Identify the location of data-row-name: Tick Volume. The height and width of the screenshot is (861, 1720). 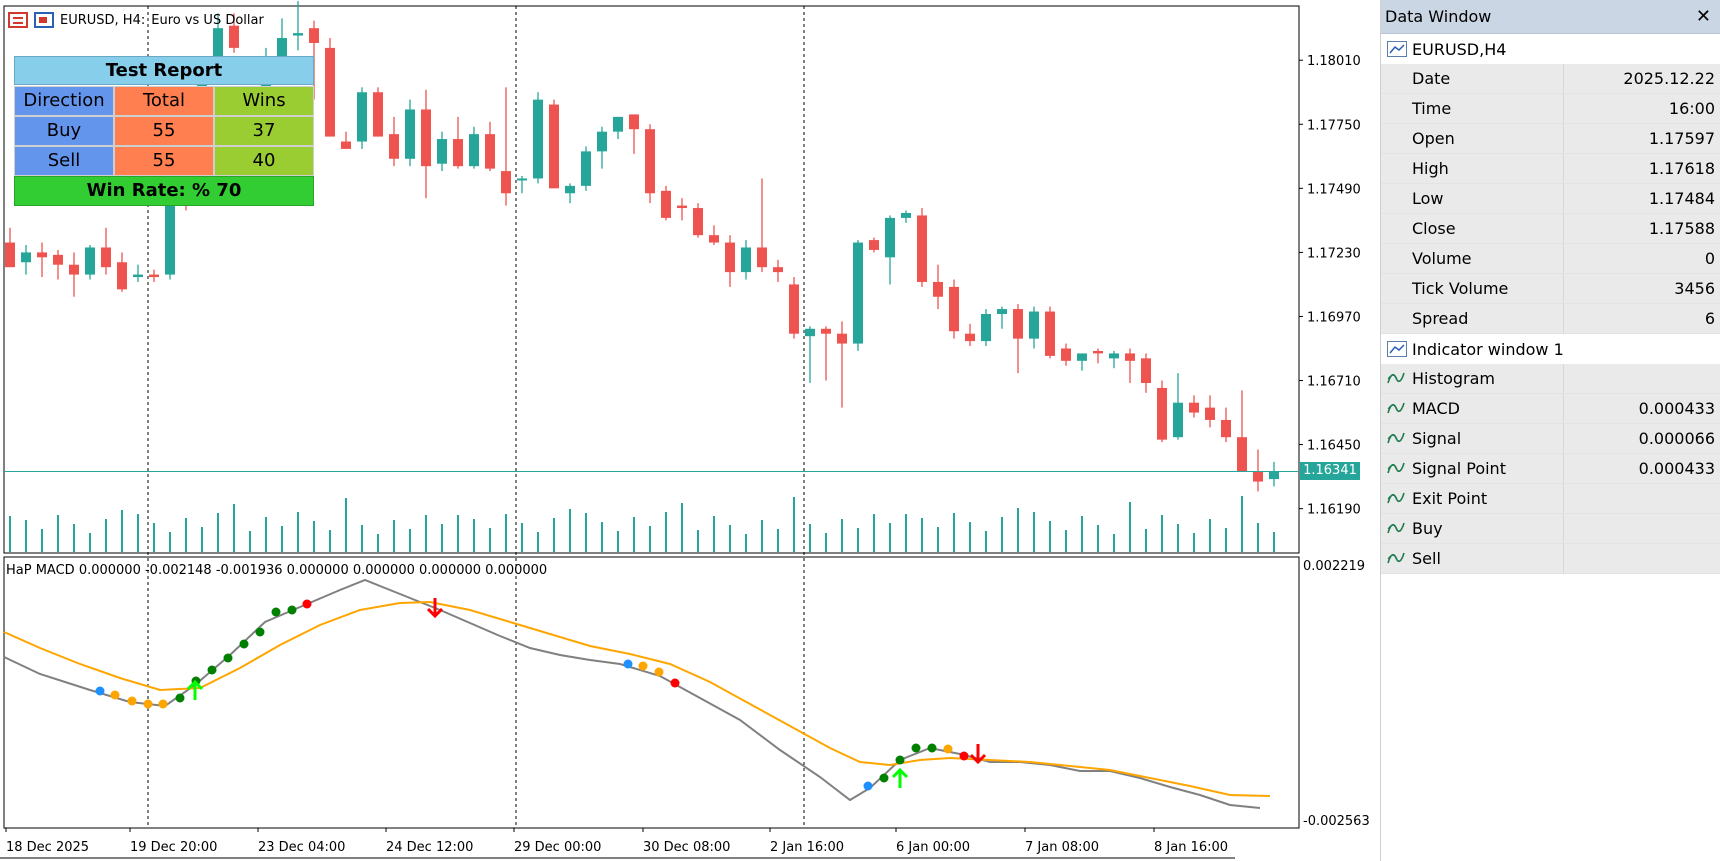
(1472, 288).